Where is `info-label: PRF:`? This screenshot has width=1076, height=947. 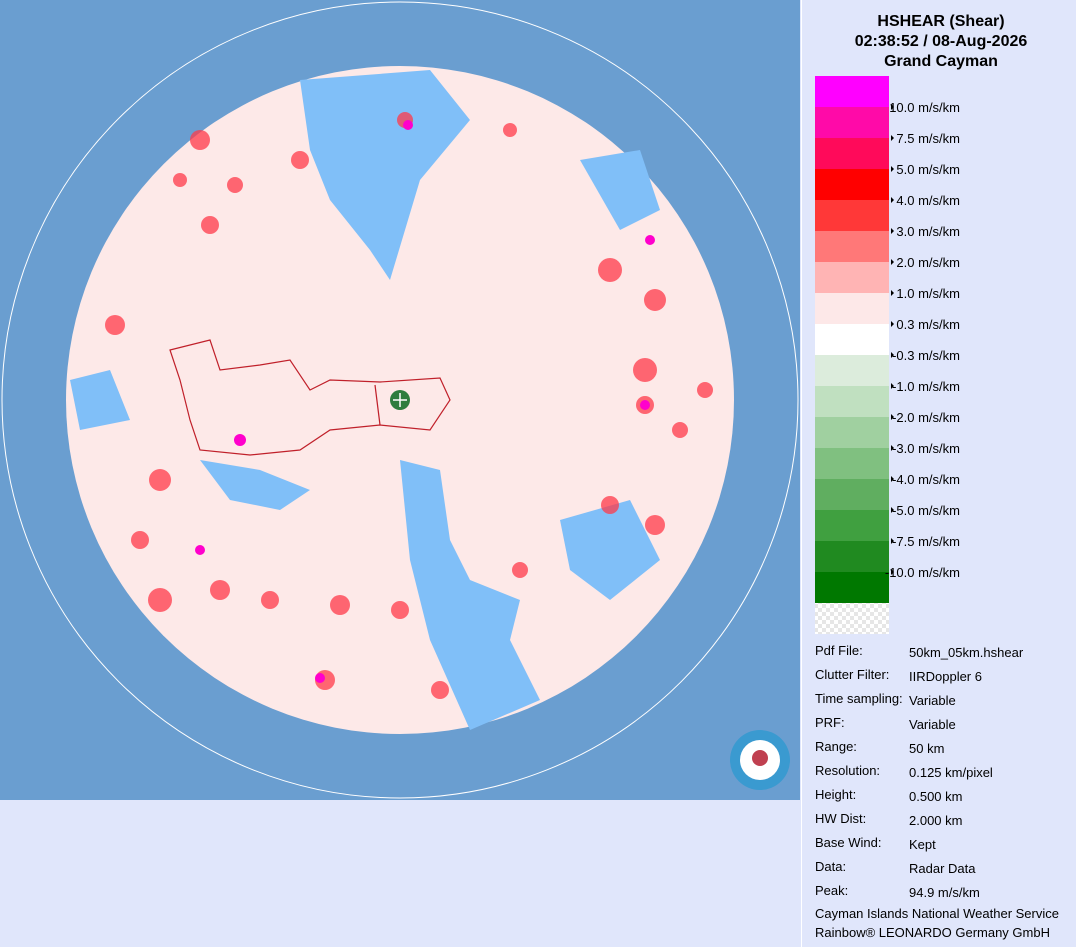 info-label: PRF: is located at coordinates (830, 722).